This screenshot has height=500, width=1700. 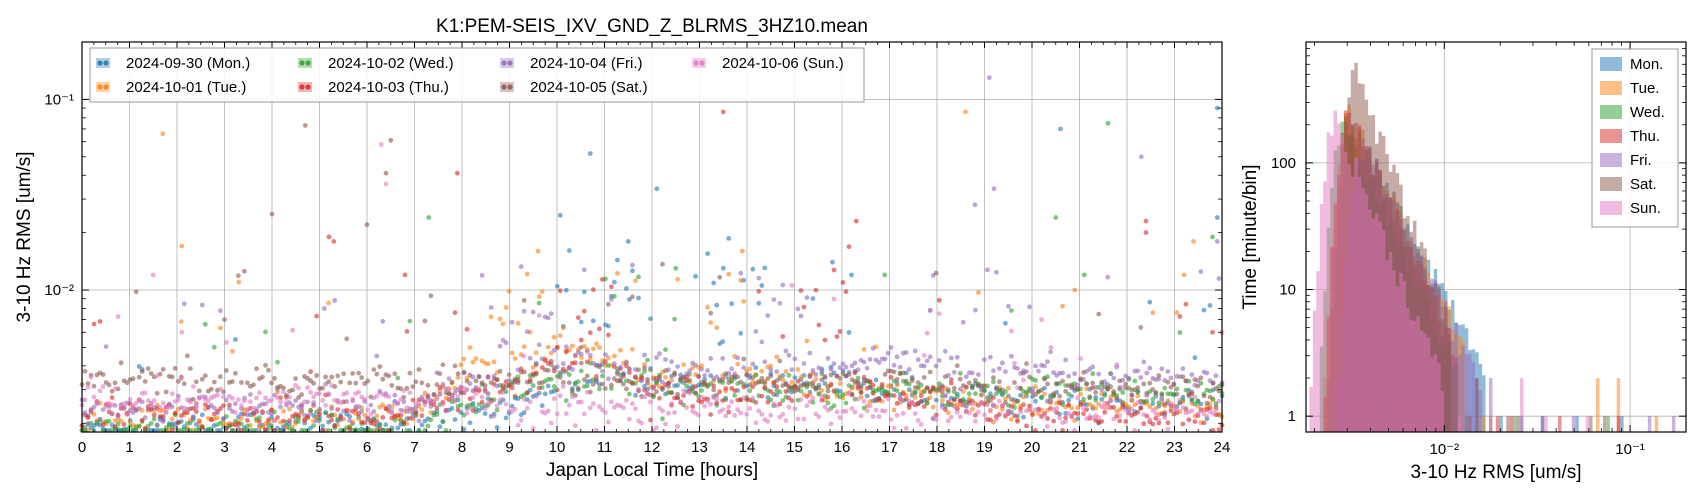 What do you see at coordinates (1611, 88) in the screenshot?
I see `histogram-legend-swatch` at bounding box center [1611, 88].